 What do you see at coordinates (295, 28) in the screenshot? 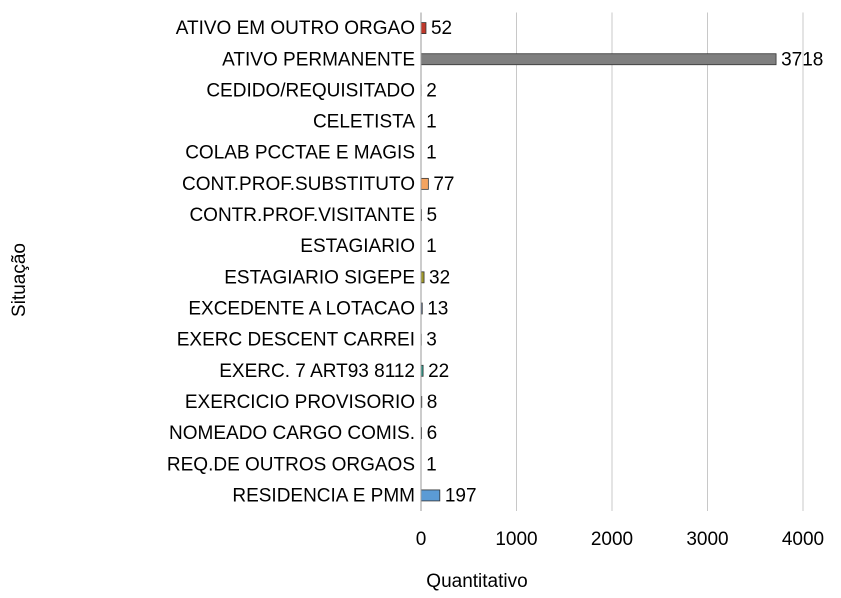
I see `y-tick-label: ATIVO EM OUTRO ORGAO` at bounding box center [295, 28].